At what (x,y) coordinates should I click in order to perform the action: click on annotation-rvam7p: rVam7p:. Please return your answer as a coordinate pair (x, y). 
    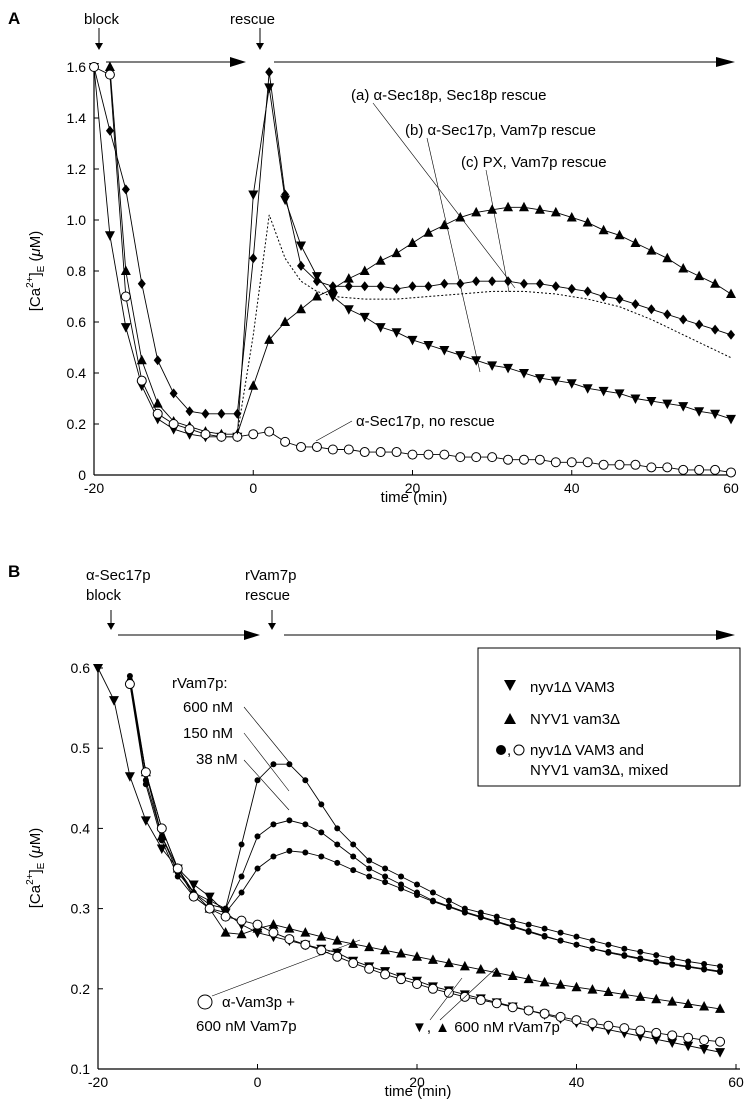
    Looking at the image, I should click on (200, 683).